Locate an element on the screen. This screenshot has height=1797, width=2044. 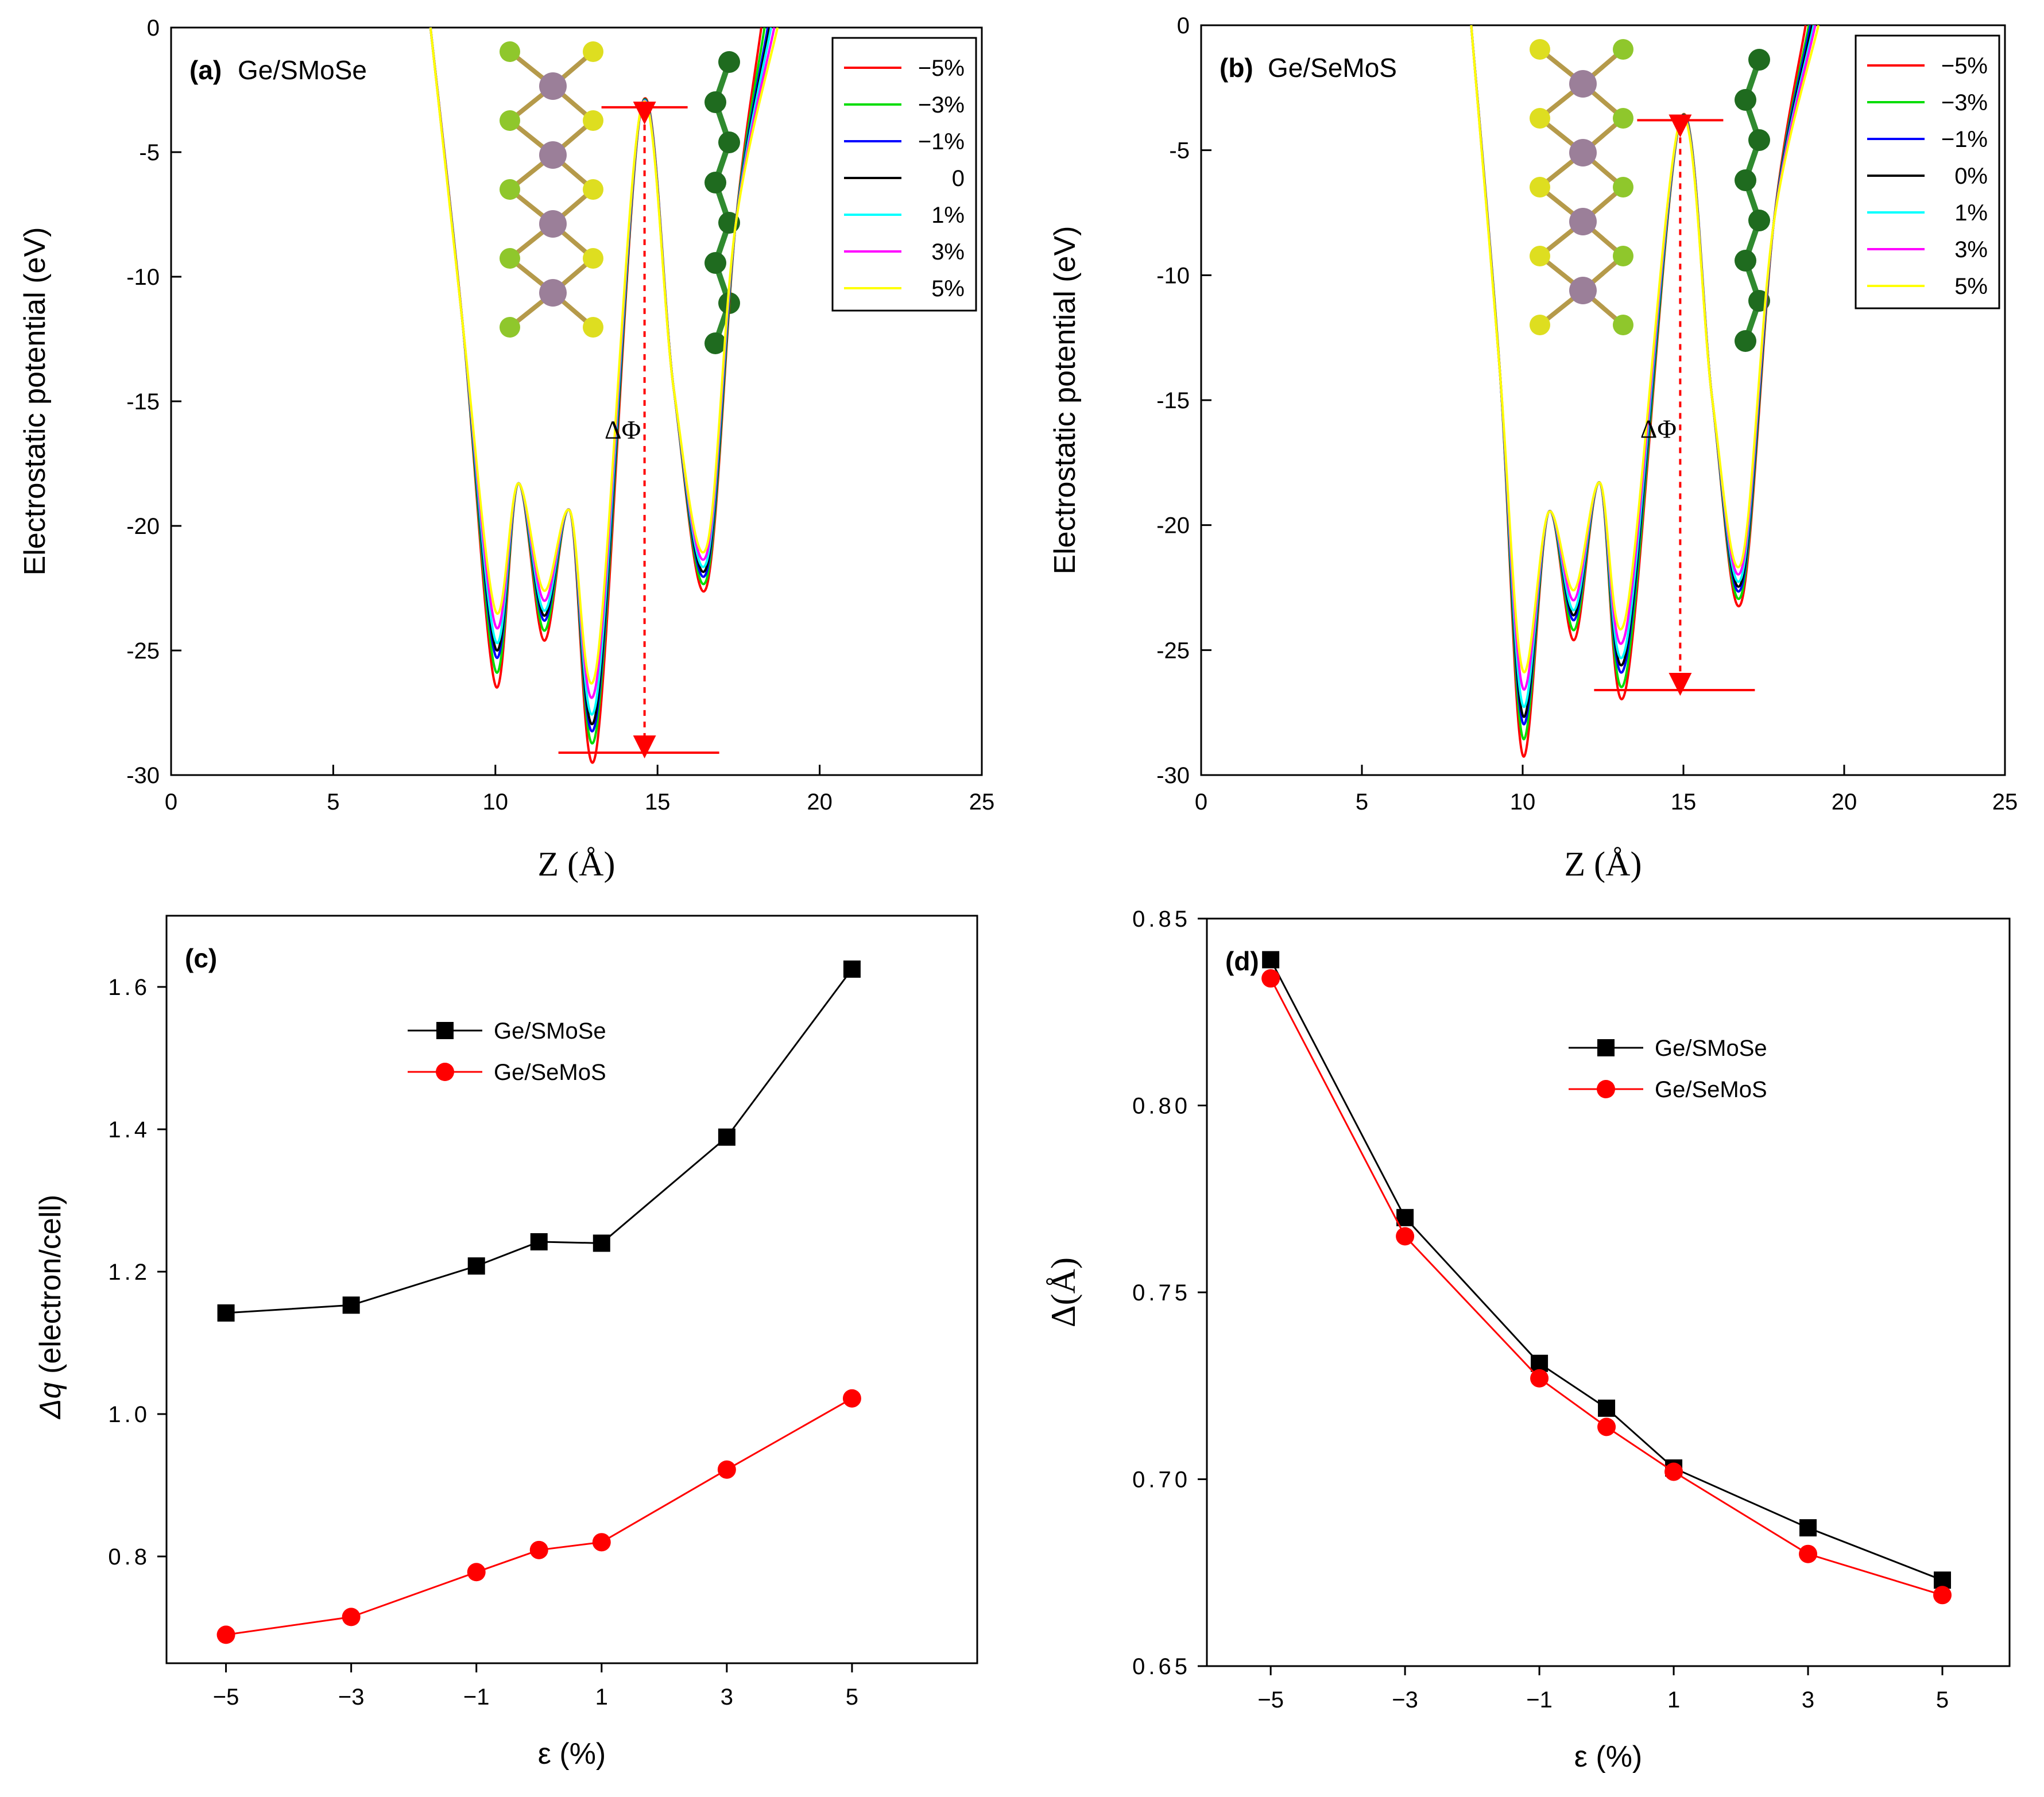
atomic-structure-inset is located at coordinates (1650, 195).